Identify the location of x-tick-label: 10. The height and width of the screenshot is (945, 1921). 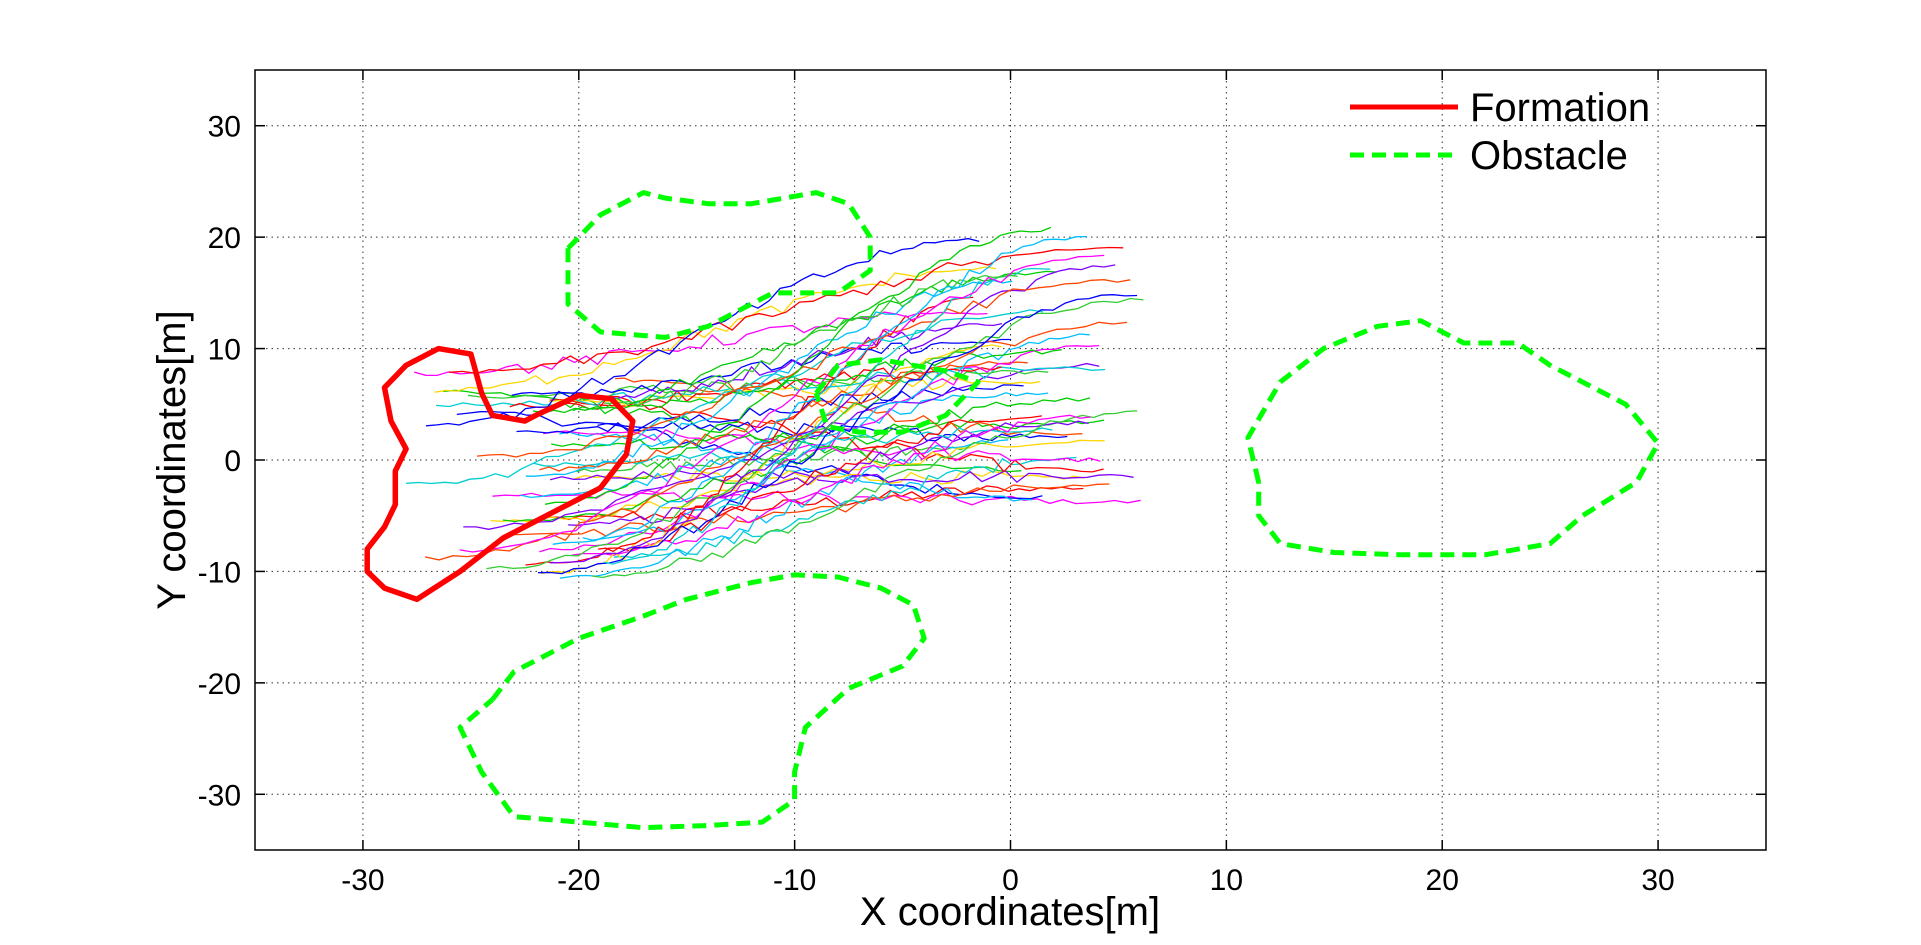
(1226, 880).